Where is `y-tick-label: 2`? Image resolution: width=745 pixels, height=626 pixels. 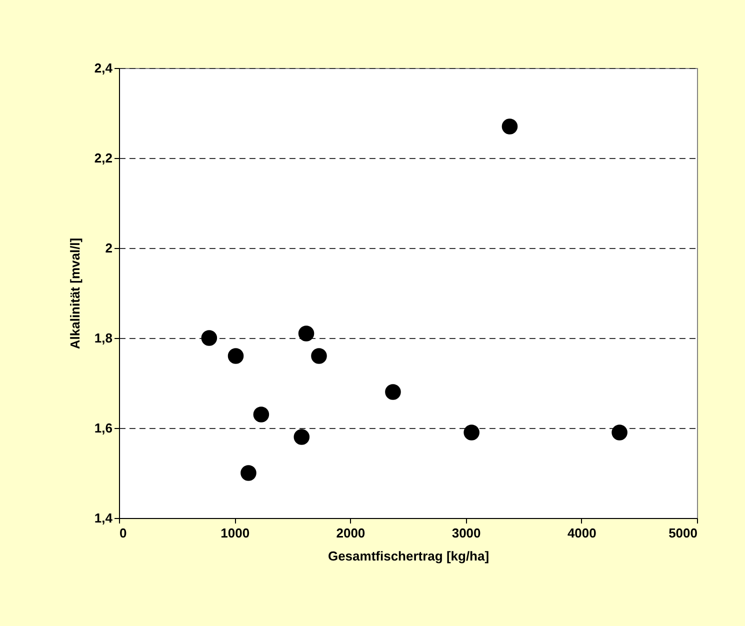
y-tick-label: 2 is located at coordinates (108, 248).